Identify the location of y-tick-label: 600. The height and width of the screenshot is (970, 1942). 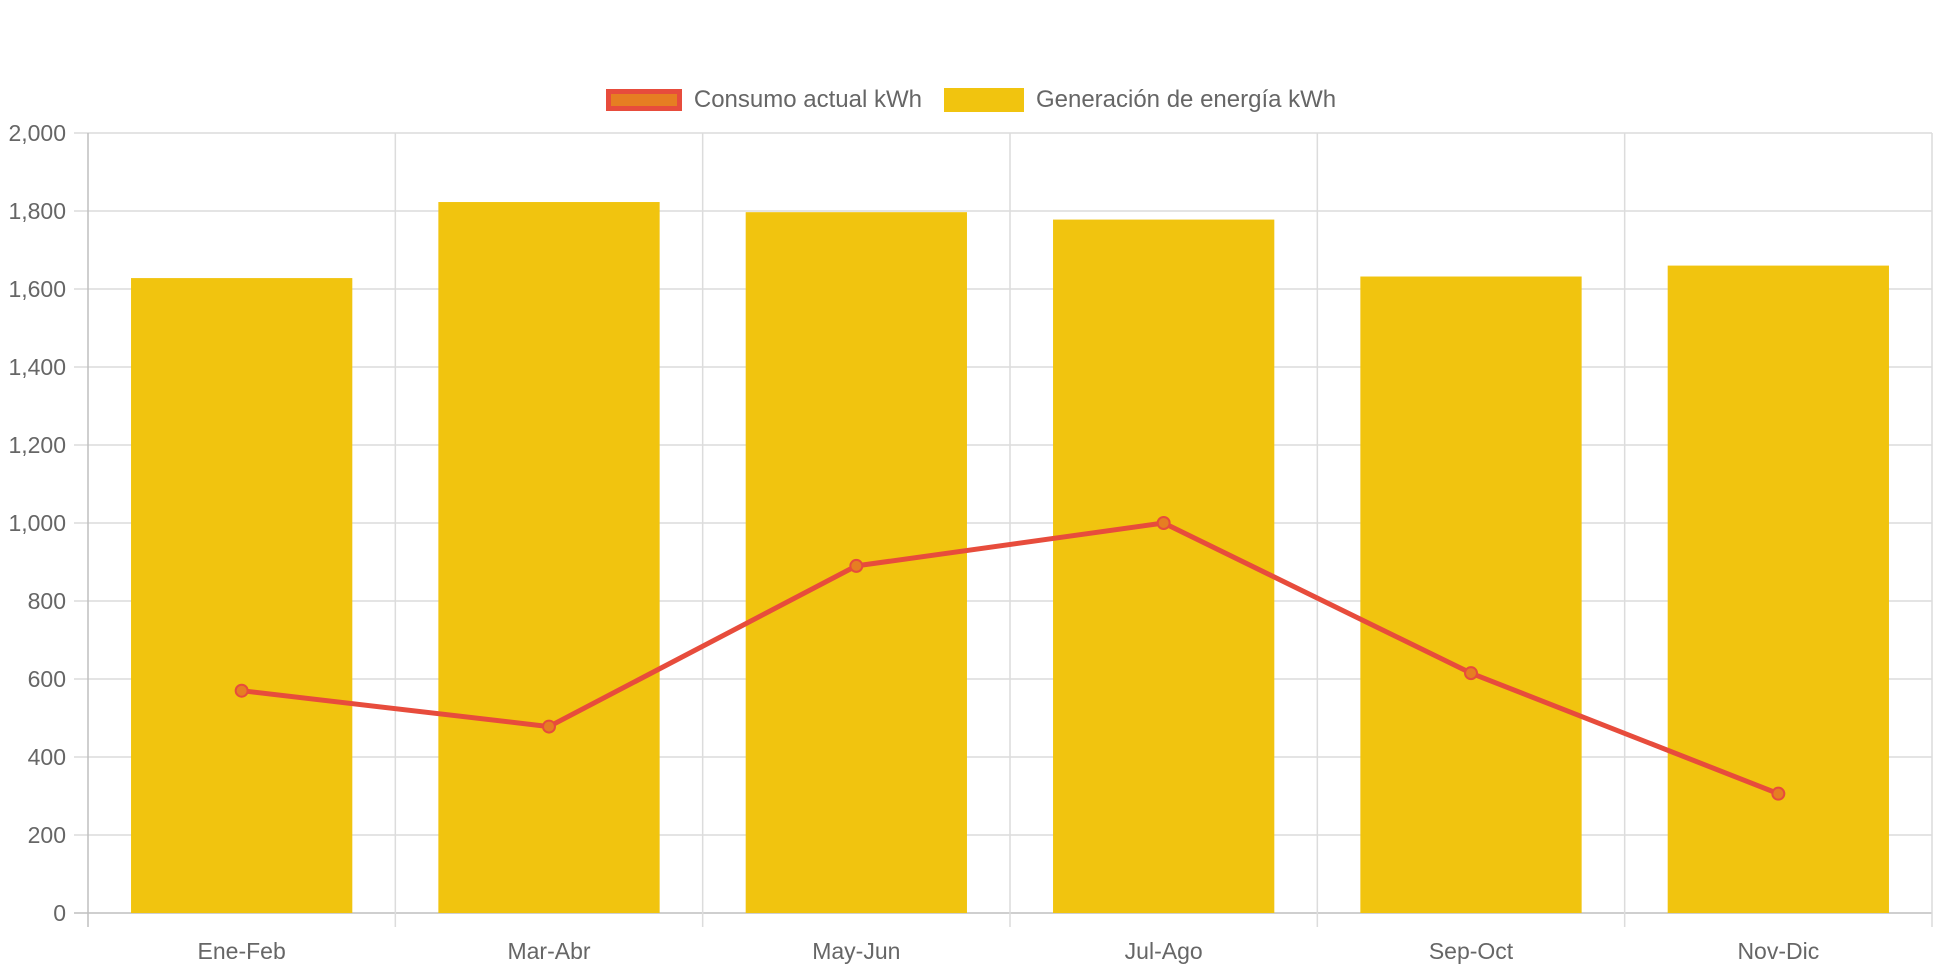
(47, 679).